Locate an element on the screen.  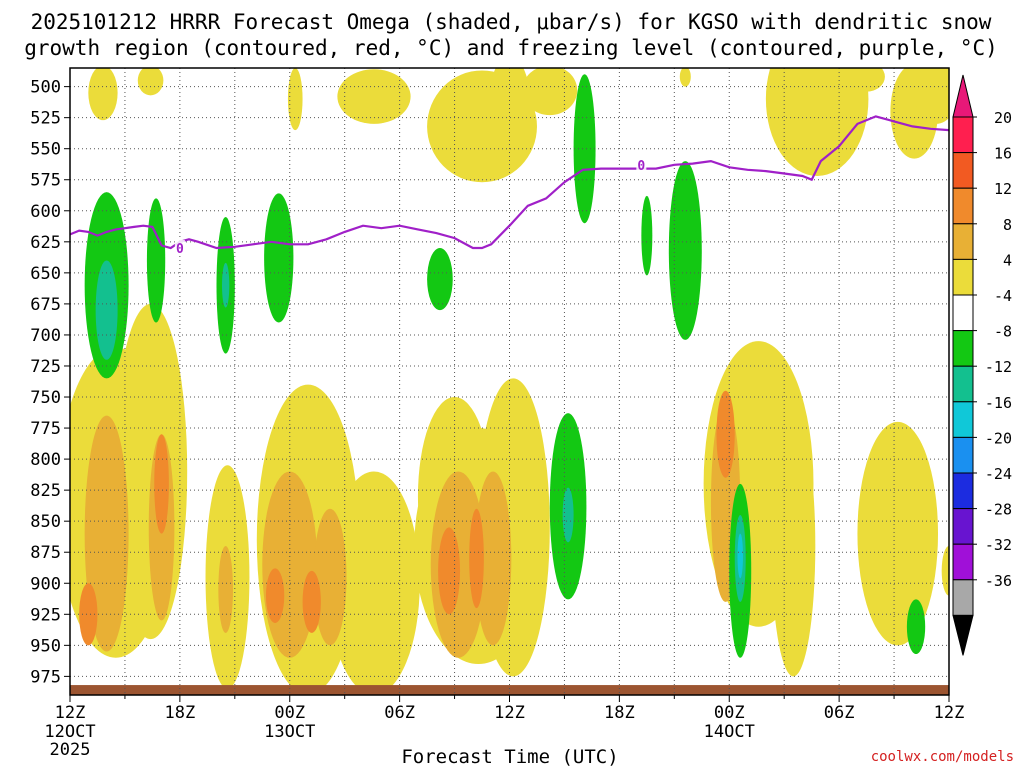
y-tick-label: 825 is located at coordinates (45, 491).